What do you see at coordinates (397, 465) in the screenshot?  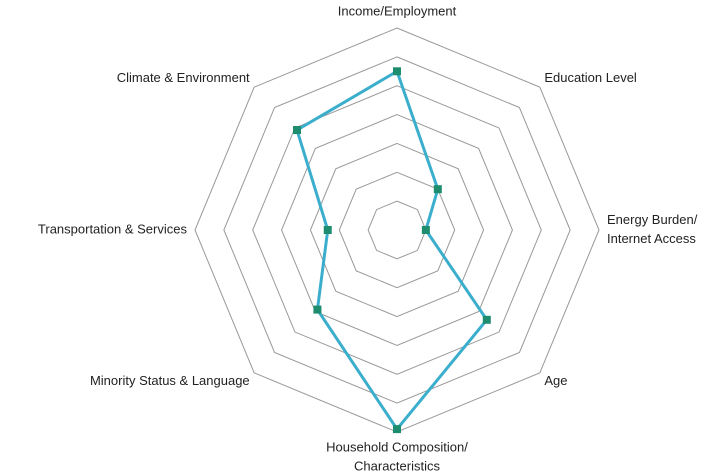 I see `axis-label: Characteristics` at bounding box center [397, 465].